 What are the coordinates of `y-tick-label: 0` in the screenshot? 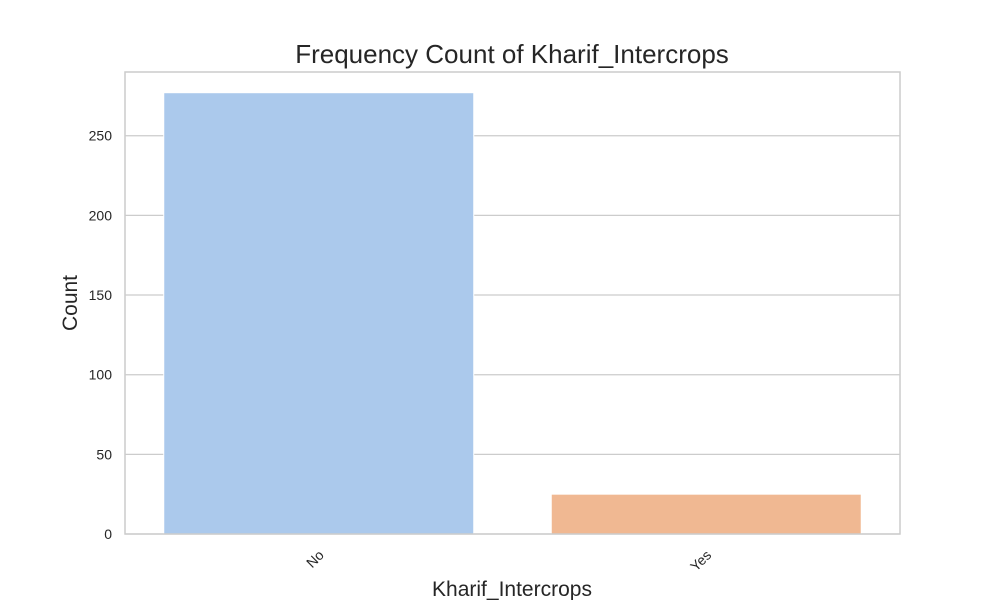 It's located at (108, 534).